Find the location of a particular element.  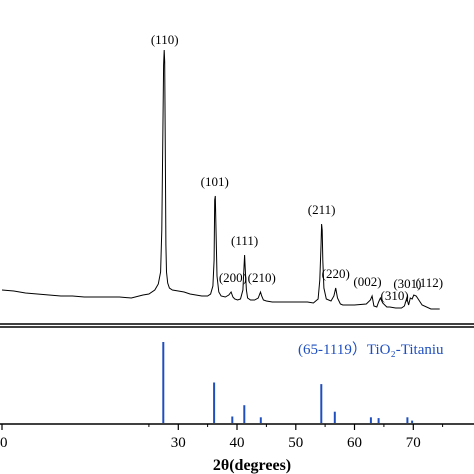

x-axis-ticks: 0 30 40 50 60 70 is located at coordinates (222, 437).